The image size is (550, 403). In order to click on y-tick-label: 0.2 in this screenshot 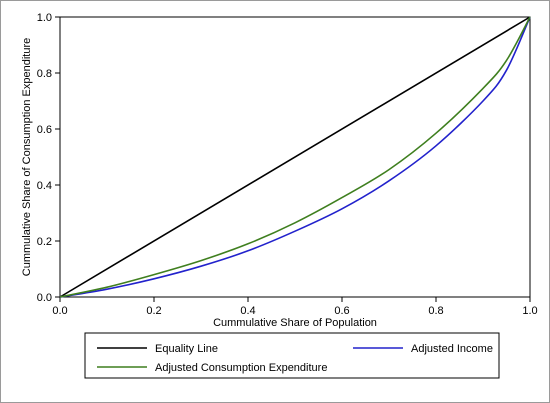, I will do `click(44, 242)`.